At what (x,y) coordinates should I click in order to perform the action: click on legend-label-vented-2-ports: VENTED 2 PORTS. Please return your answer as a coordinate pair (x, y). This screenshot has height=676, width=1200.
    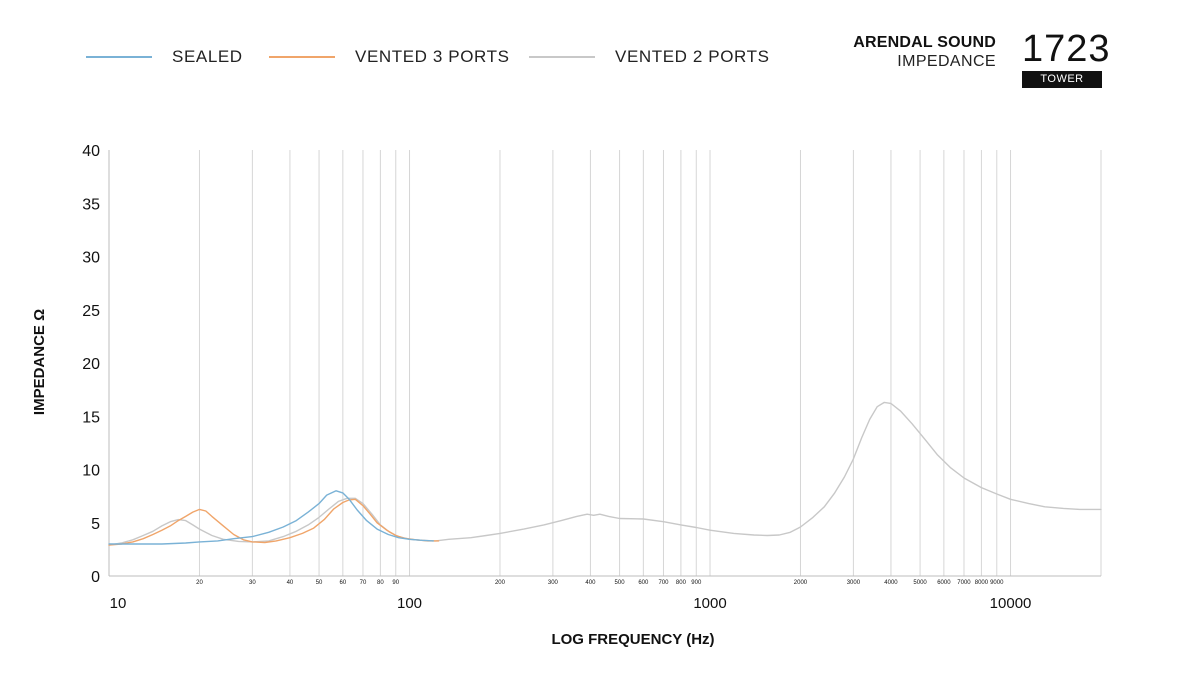
    Looking at the image, I should click on (692, 56).